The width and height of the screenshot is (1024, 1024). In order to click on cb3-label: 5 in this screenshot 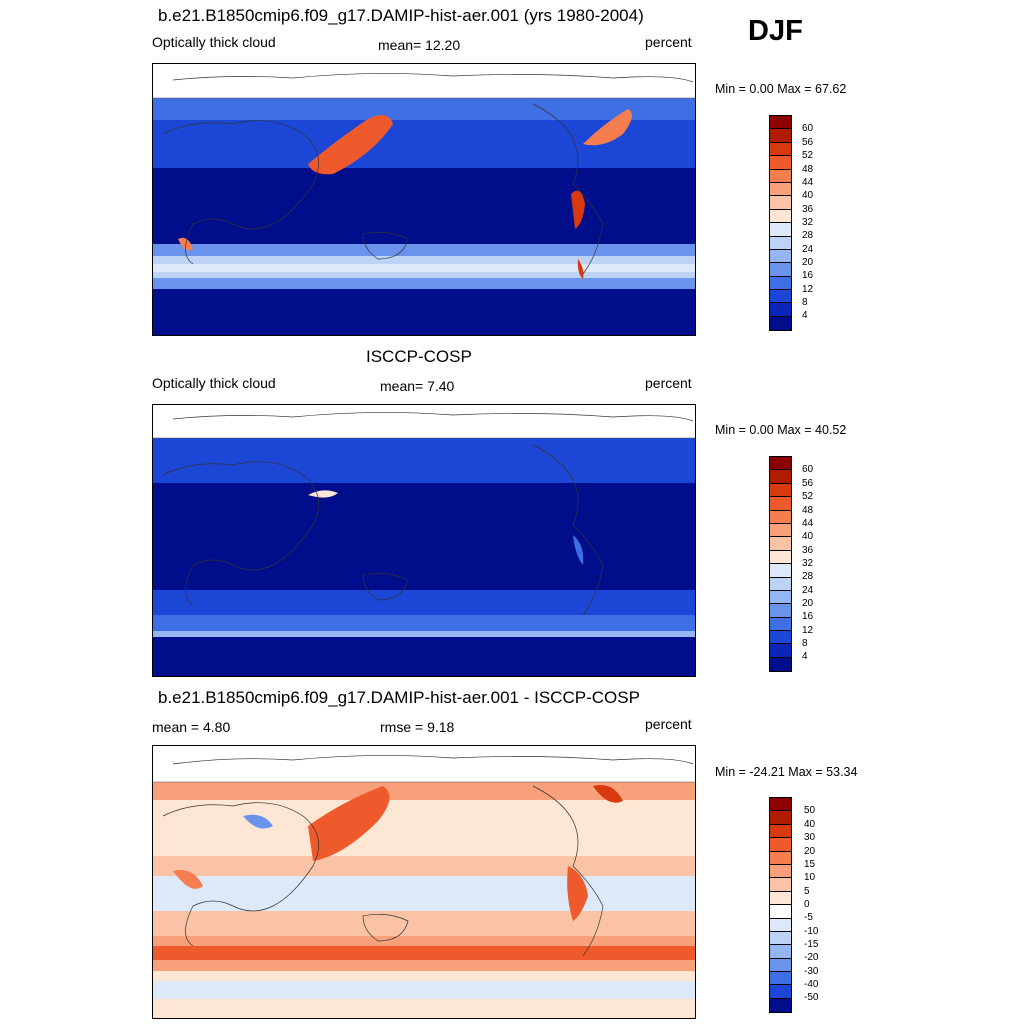, I will do `click(807, 891)`.